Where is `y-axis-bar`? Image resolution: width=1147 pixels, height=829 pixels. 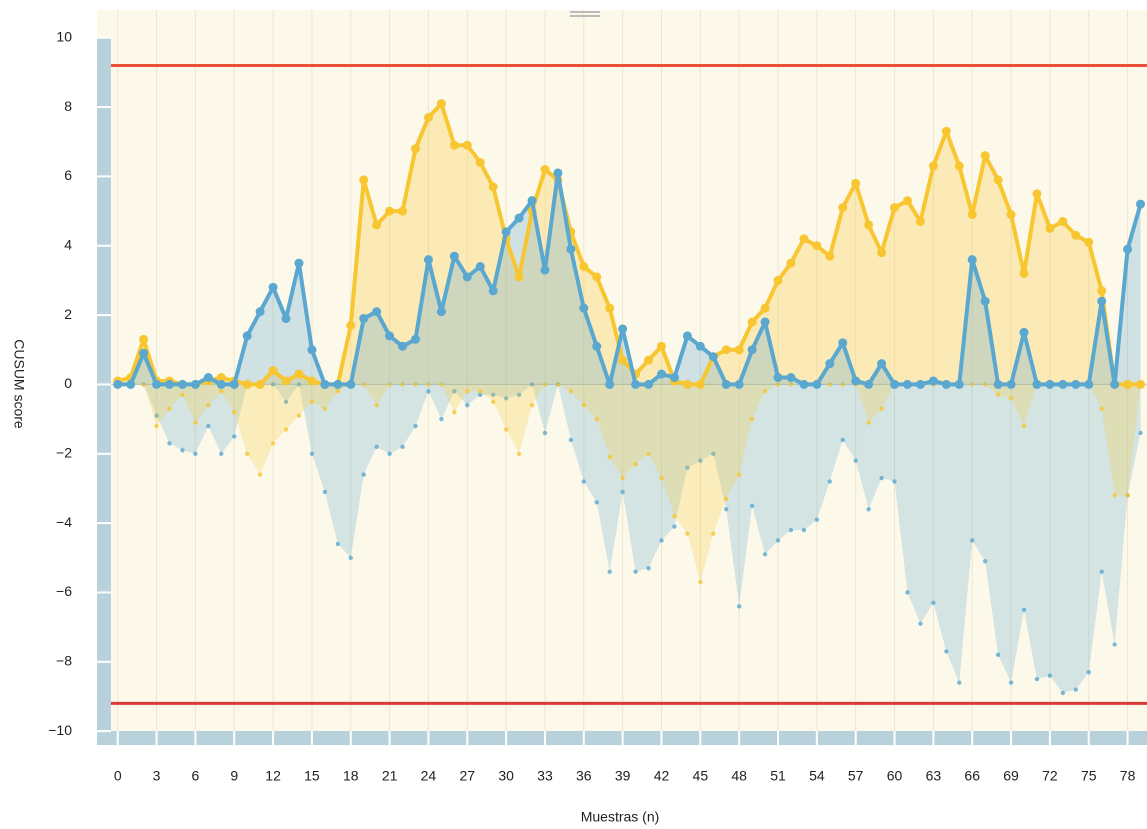
y-axis-bar is located at coordinates (104, 391).